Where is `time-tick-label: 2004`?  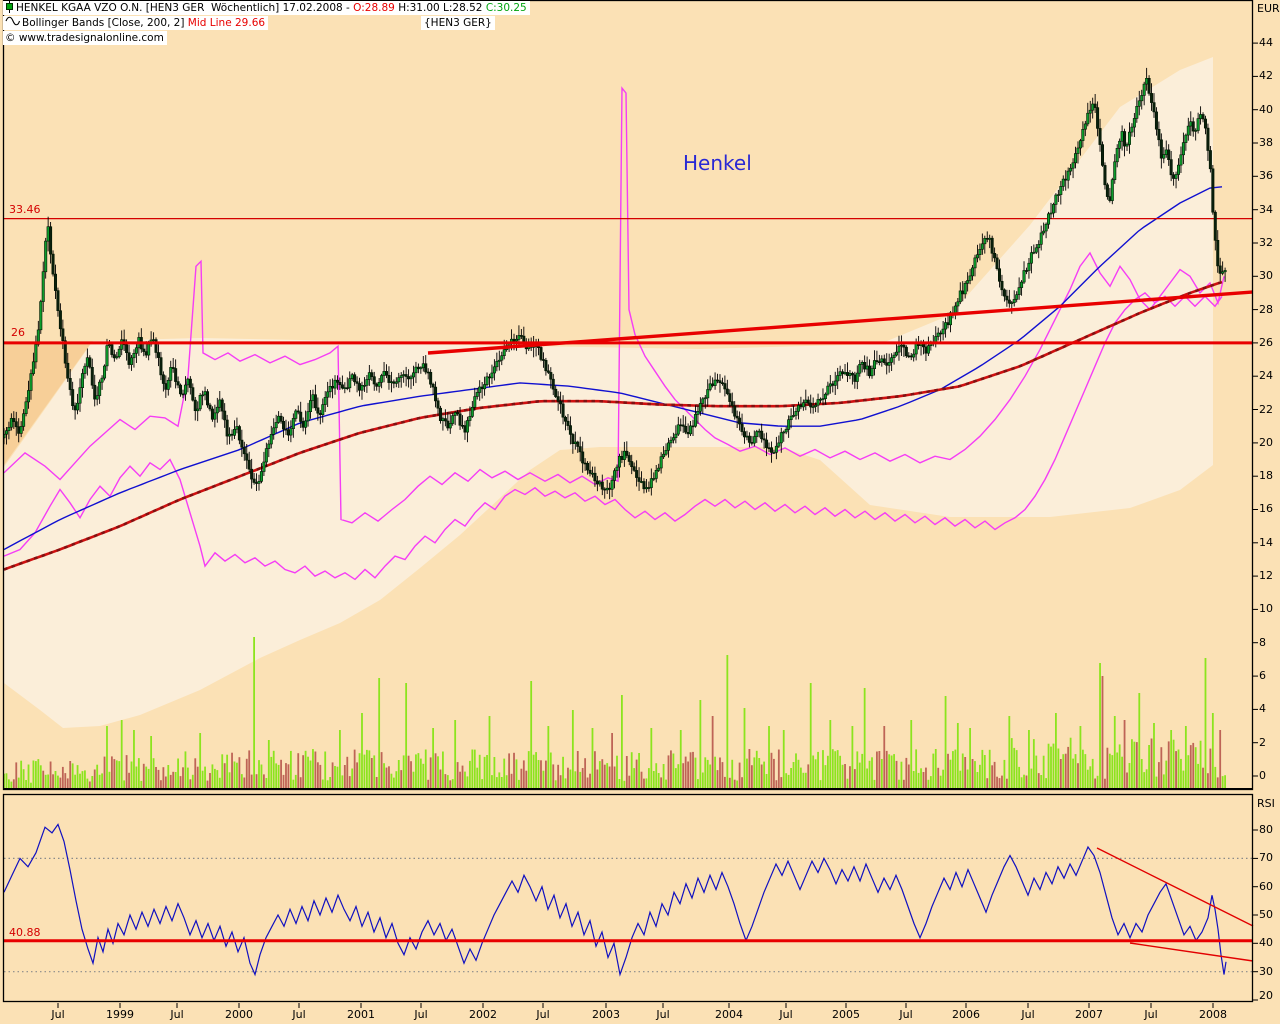
time-tick-label: 2004 is located at coordinates (729, 1014).